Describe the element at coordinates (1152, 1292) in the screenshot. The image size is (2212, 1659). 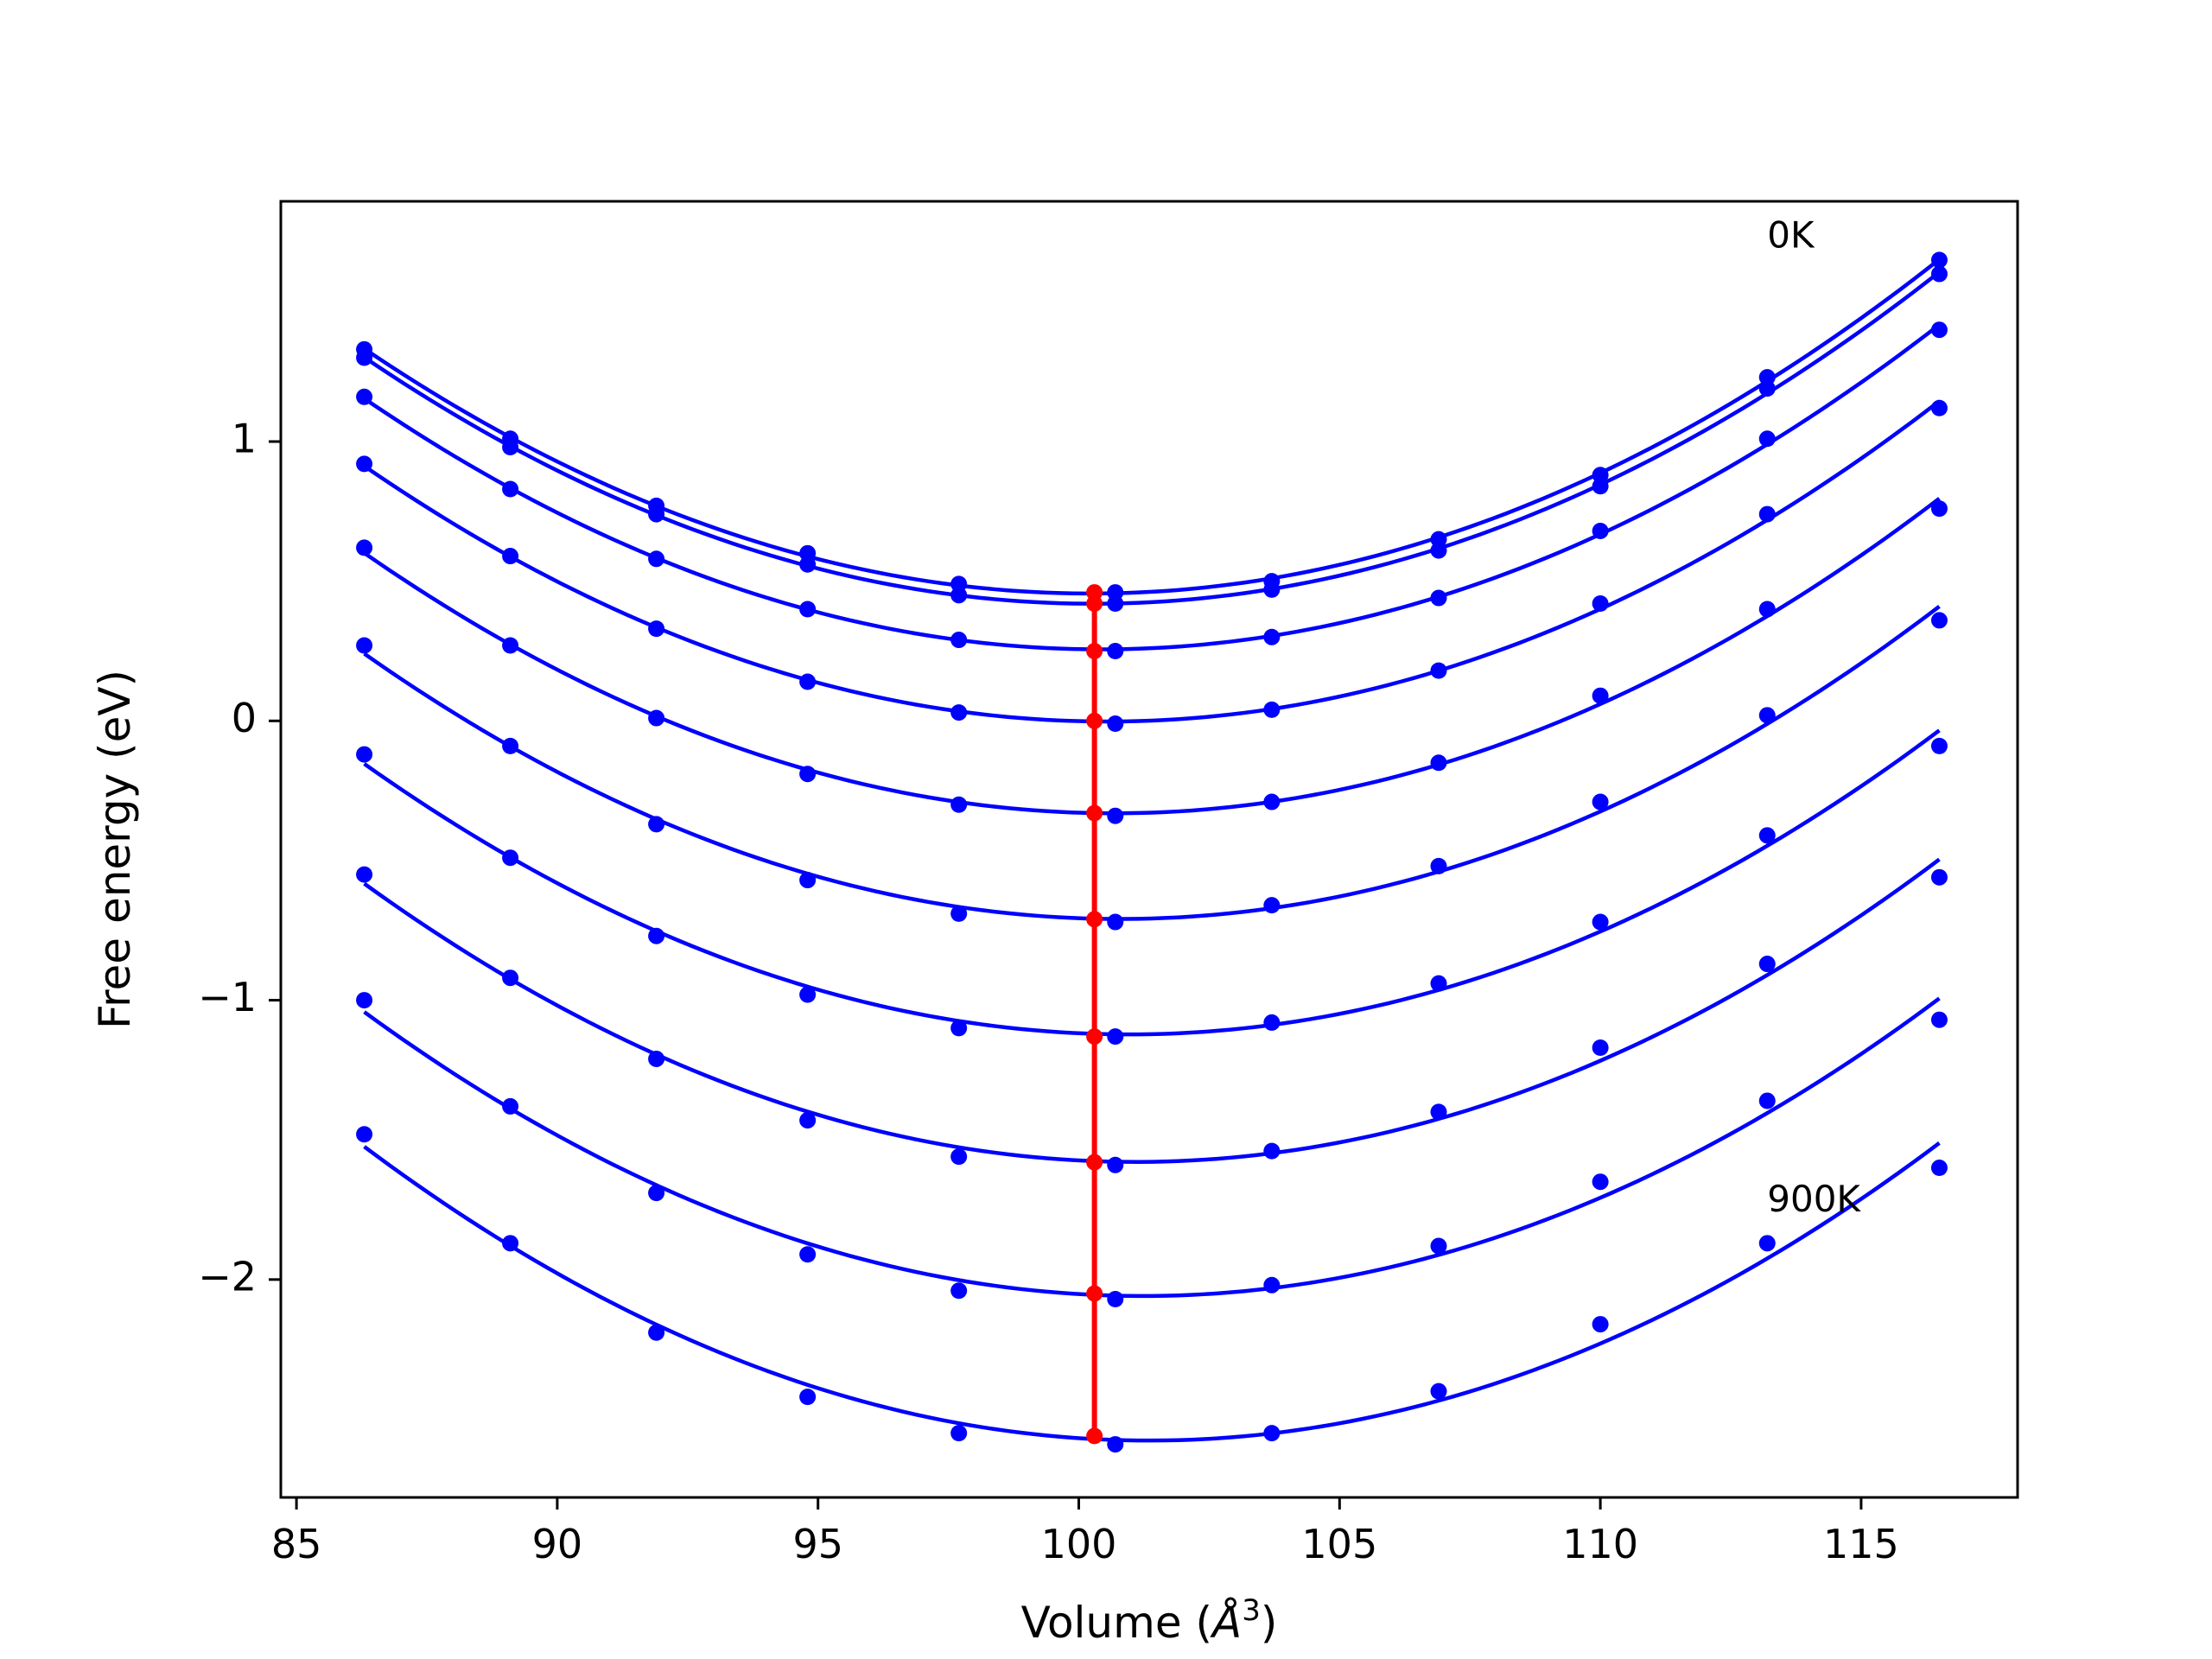
I see `series-10-fit-line` at that location.